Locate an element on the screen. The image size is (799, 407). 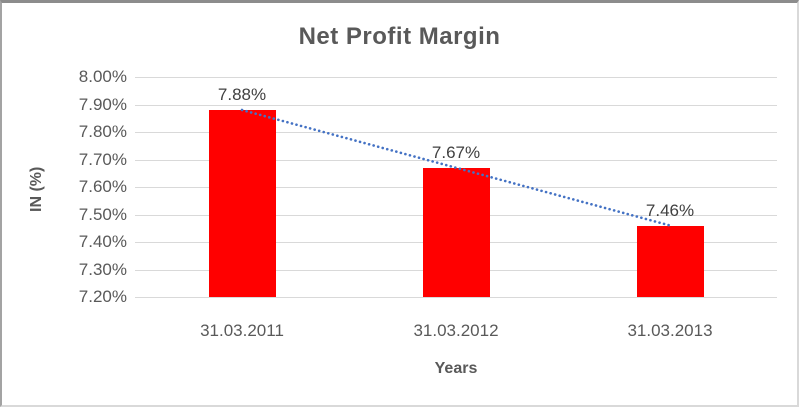
x-axis-title: Years is located at coordinates (456, 368).